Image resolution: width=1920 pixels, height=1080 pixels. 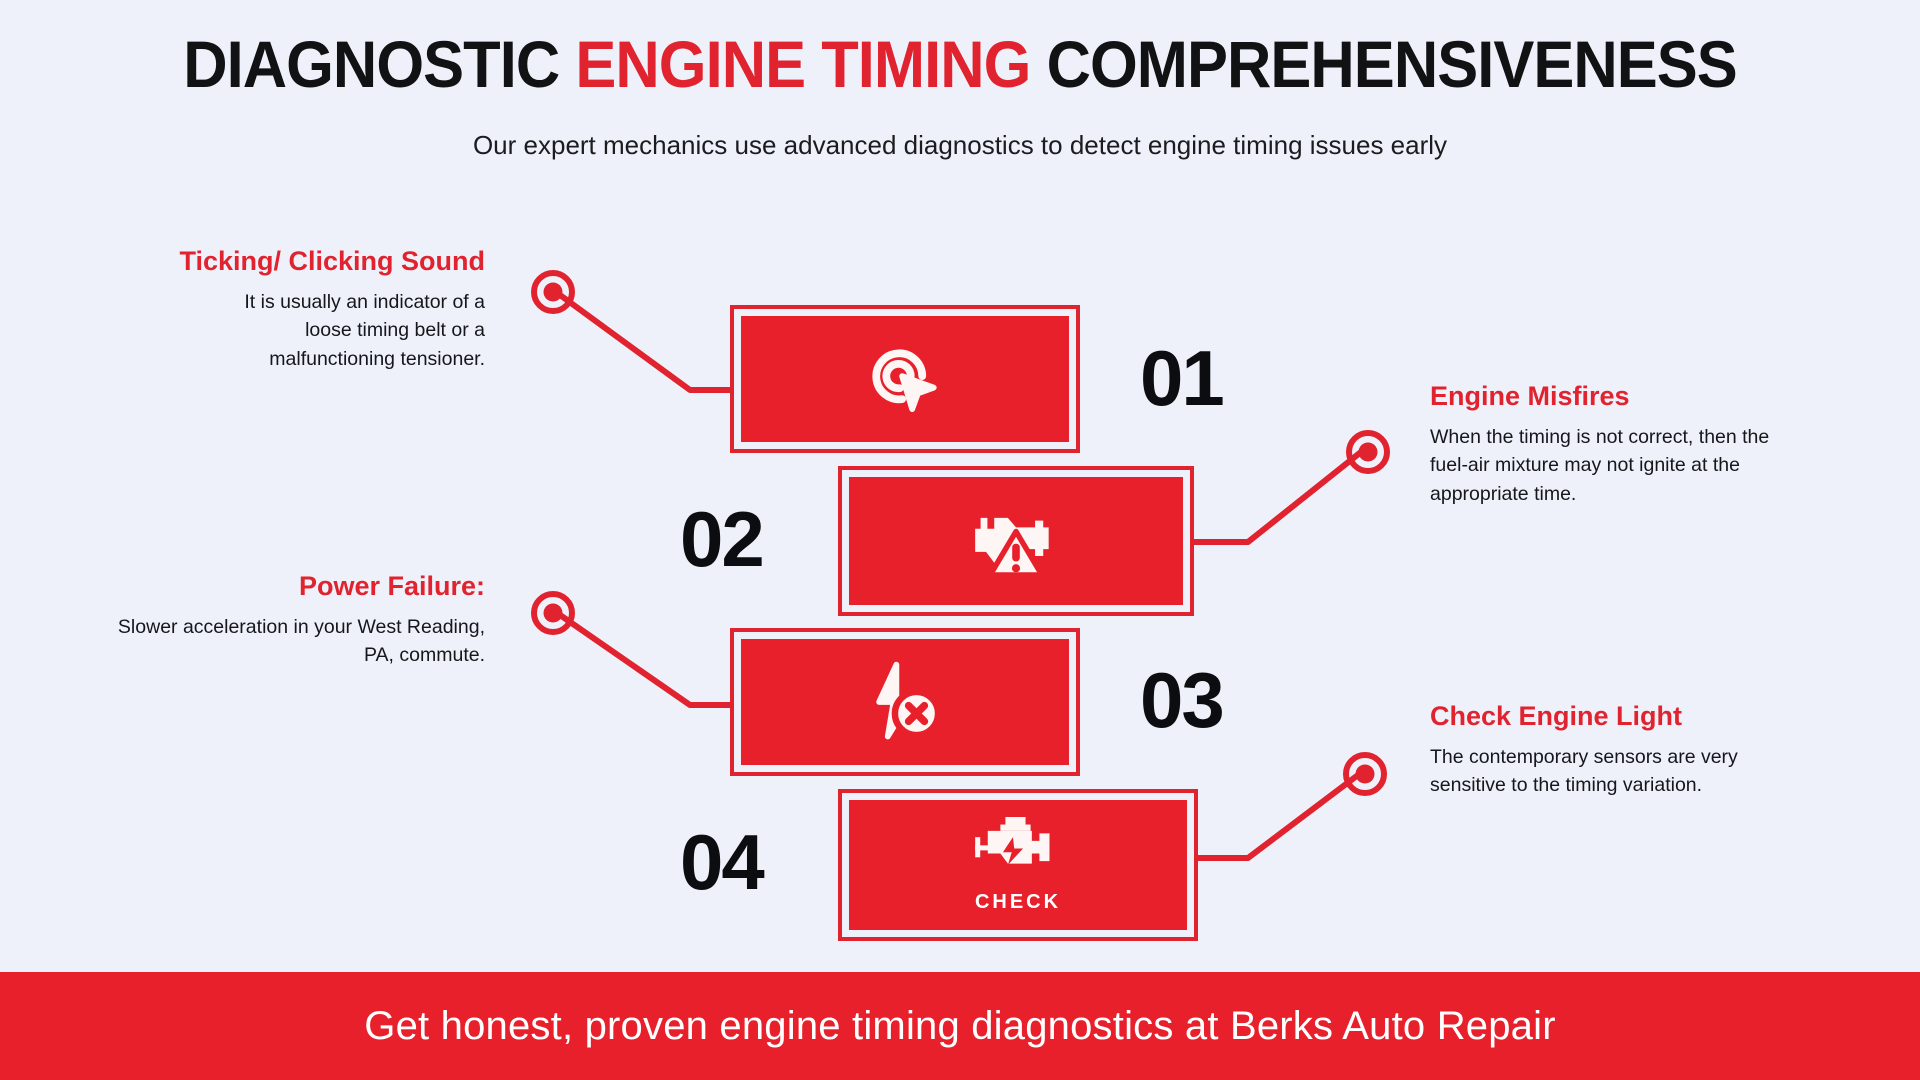 I want to click on title-segment-3: COMPREHENSIVENESS, so click(x=1384, y=64).